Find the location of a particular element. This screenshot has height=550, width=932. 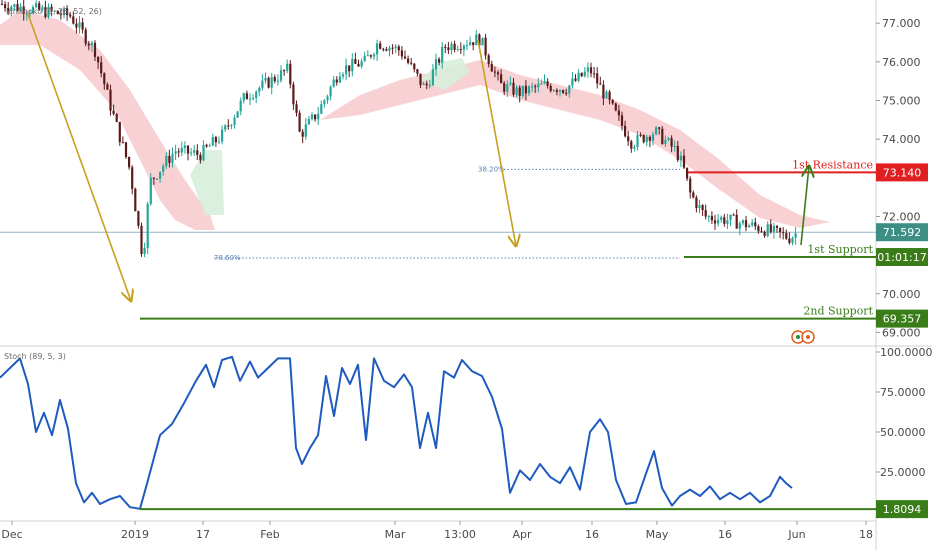

stoch-label: Stoch (89, 5, 3) is located at coordinates (35, 356).